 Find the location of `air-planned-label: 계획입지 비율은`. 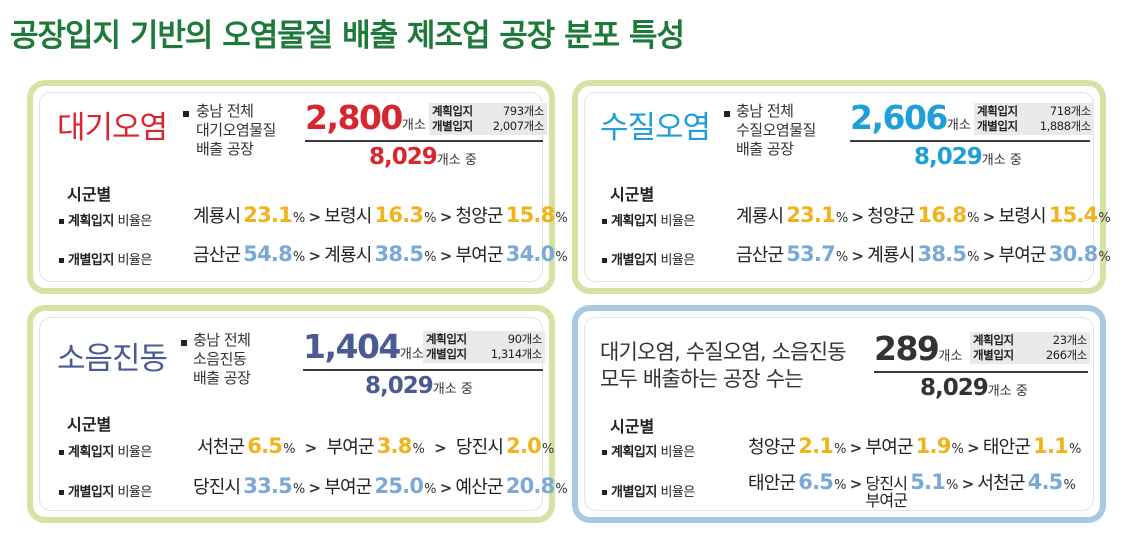

air-planned-label: 계획입지 비율은 is located at coordinates (105, 219).